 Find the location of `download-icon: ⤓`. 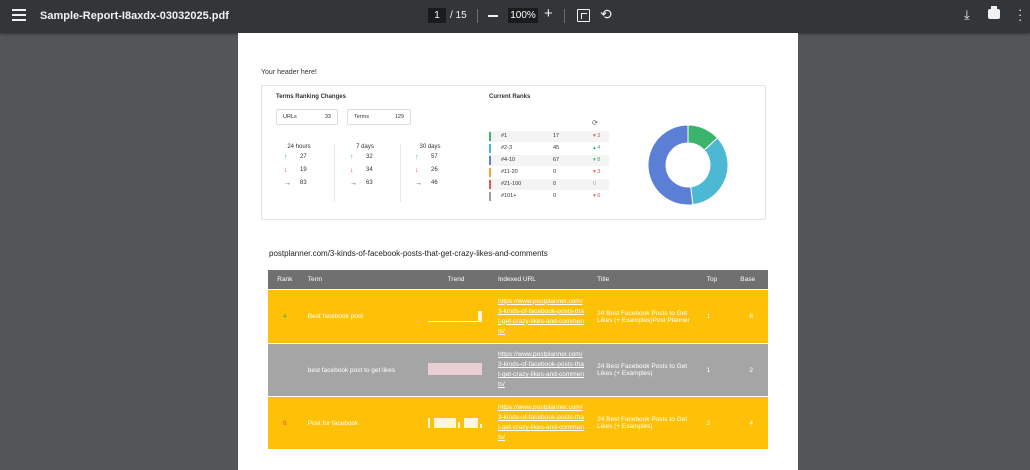

download-icon: ⤓ is located at coordinates (967, 14).